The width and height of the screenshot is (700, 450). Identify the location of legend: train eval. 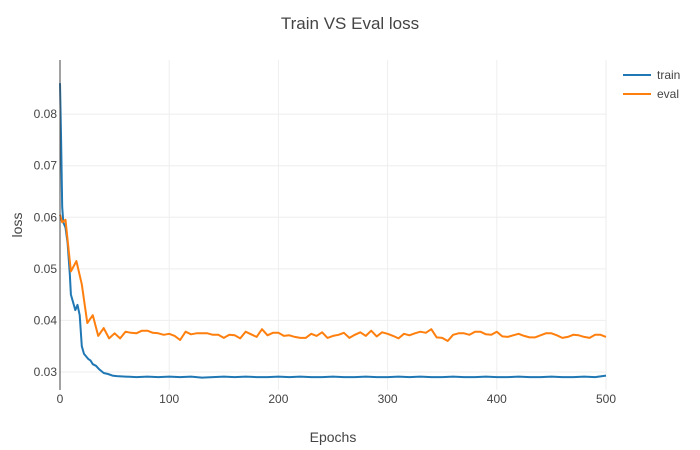
(651, 84).